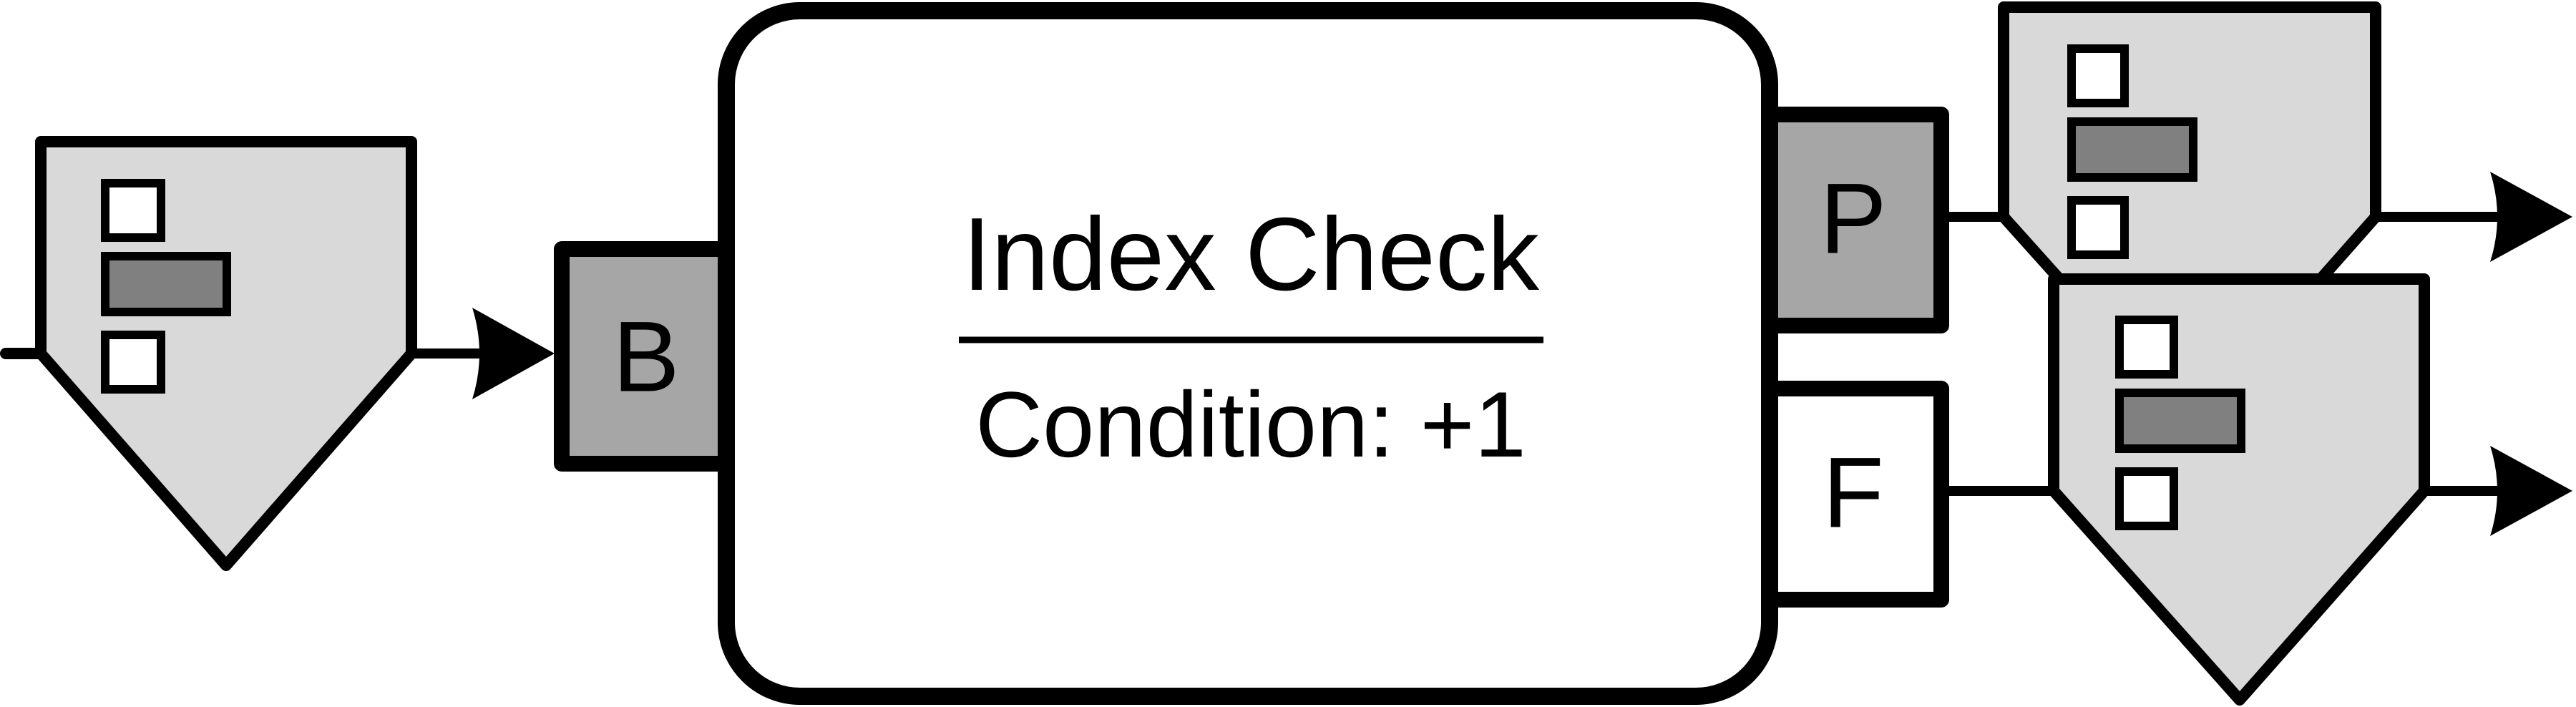 This screenshot has height=707, width=2576. Describe the element at coordinates (2531, 491) in the screenshot. I see `fail-arrow-head` at that location.